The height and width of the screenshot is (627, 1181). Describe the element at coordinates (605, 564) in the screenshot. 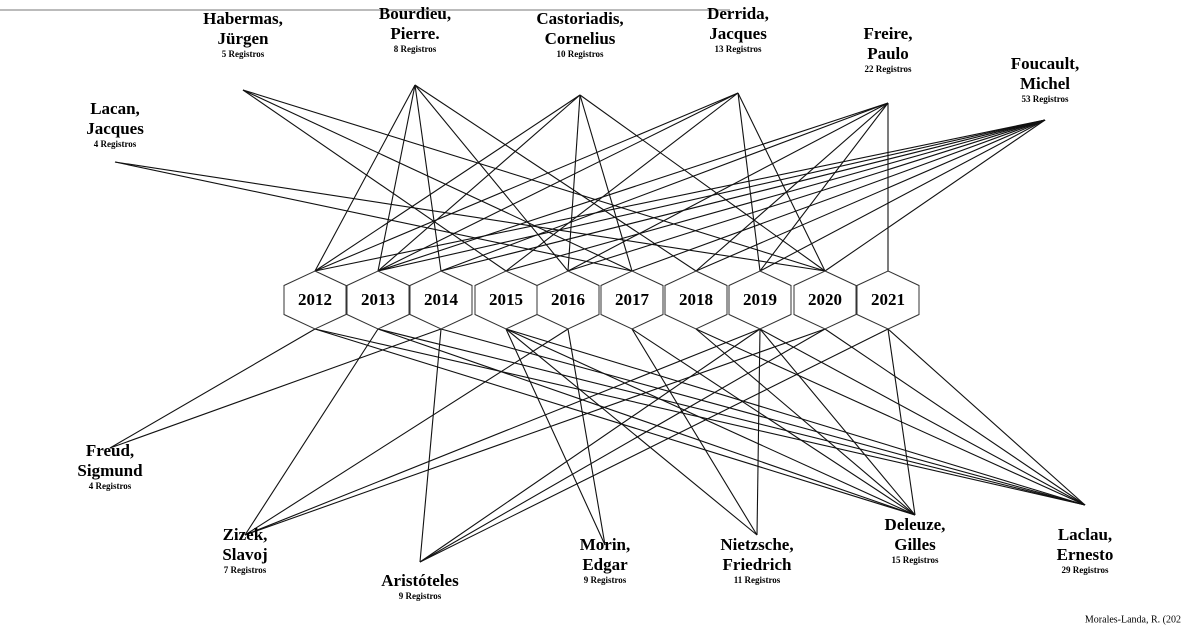

I see `author-name: Edgar` at that location.